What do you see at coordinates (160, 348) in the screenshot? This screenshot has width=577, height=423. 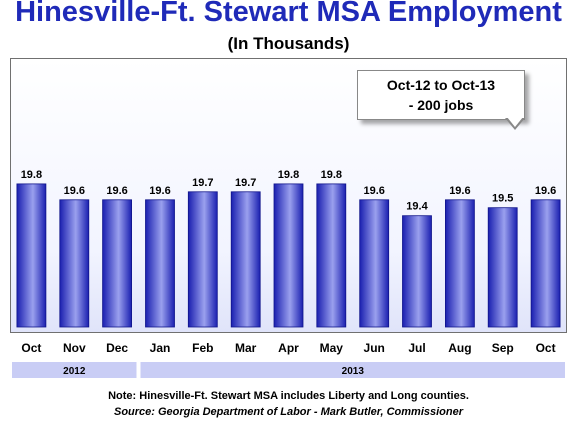 I see `month-tick-label: Jan` at bounding box center [160, 348].